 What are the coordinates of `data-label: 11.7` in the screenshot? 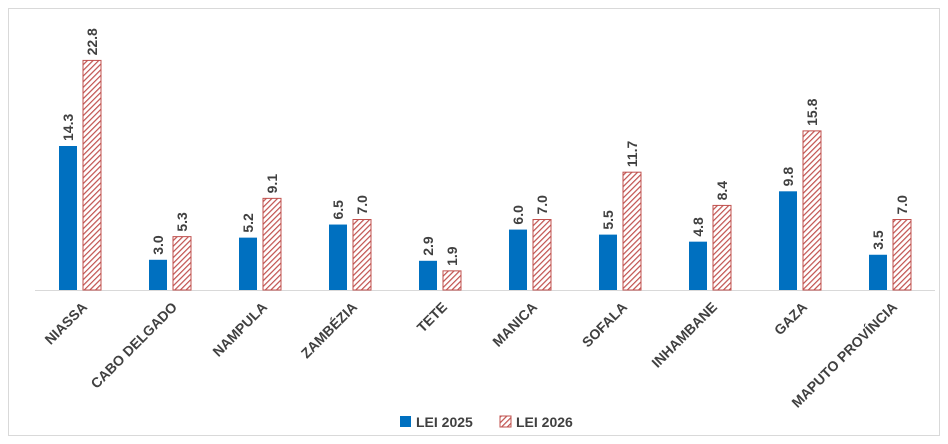 It's located at (632, 153).